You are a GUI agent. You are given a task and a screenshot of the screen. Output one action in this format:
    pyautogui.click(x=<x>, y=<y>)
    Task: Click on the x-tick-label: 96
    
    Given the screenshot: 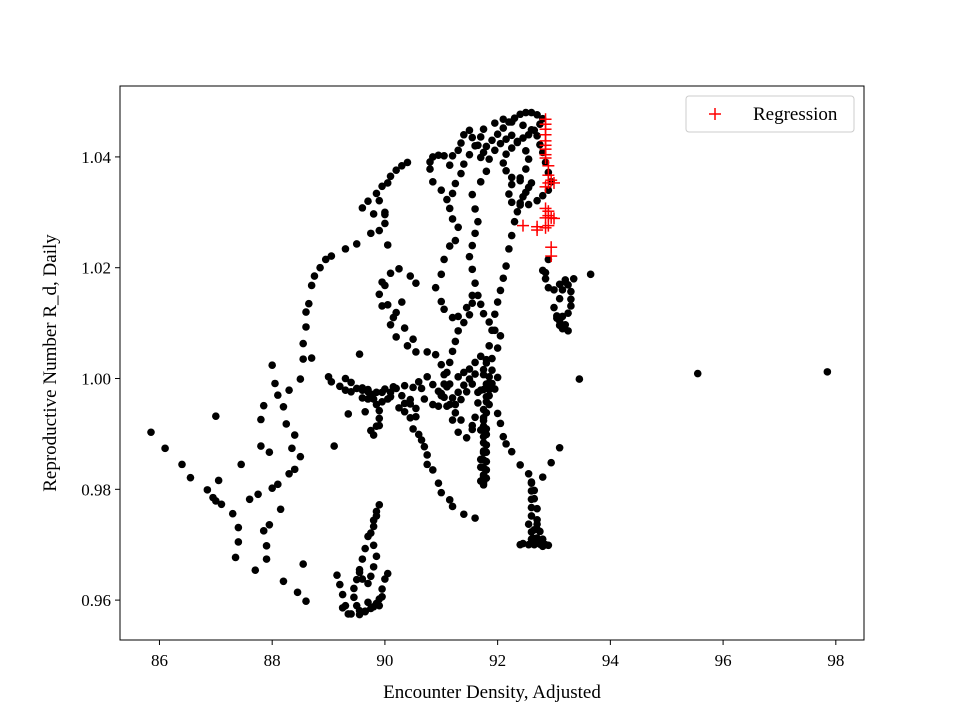 What is the action you would take?
    pyautogui.click(x=723, y=660)
    